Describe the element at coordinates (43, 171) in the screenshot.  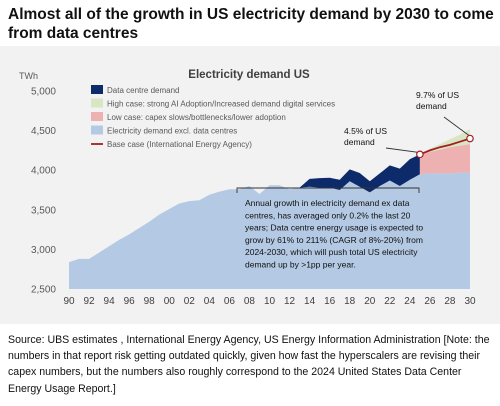
I see `y-tick-label: 4,000` at that location.